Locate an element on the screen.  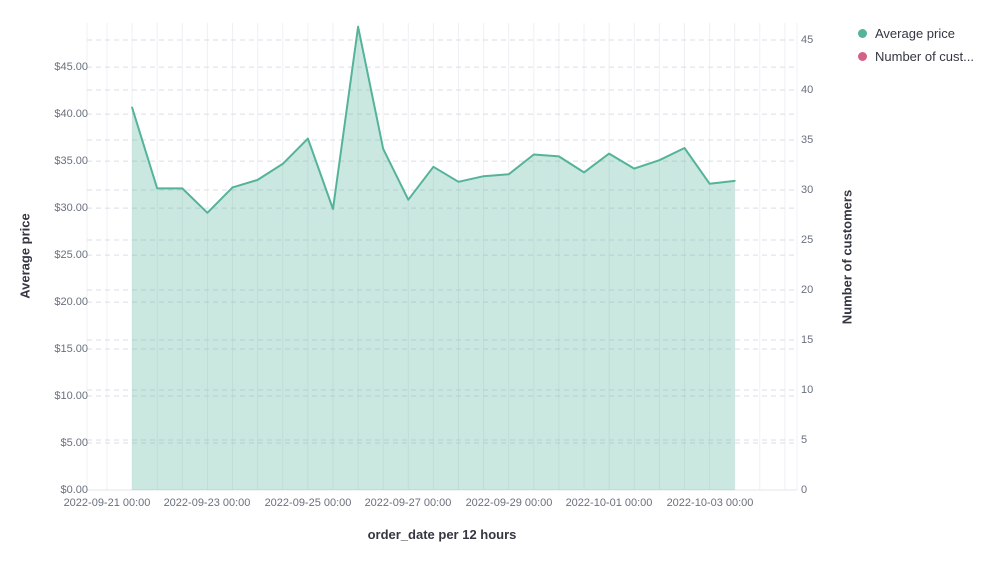
right-axis-tick-label: 10 is located at coordinates (807, 390).